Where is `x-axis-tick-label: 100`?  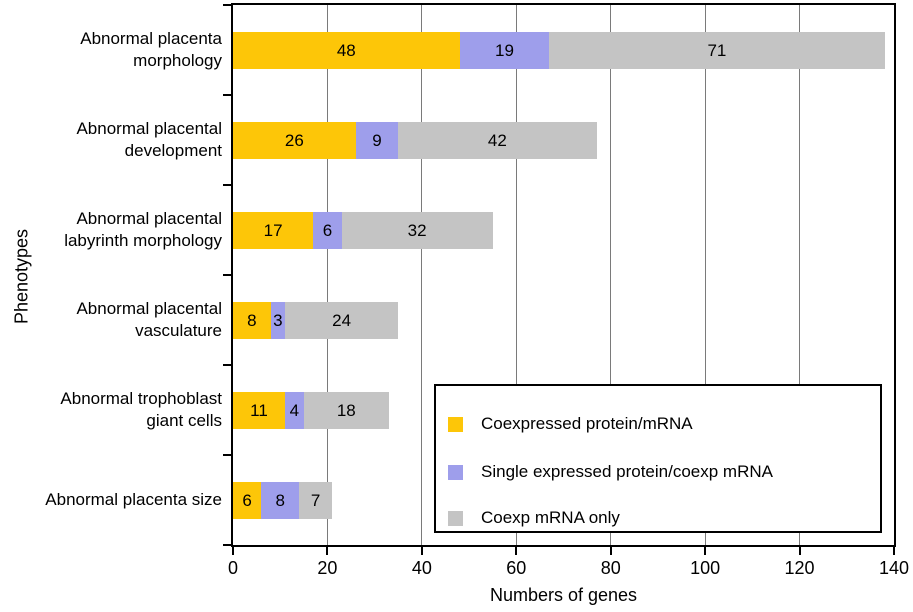 x-axis-tick-label: 100 is located at coordinates (705, 568).